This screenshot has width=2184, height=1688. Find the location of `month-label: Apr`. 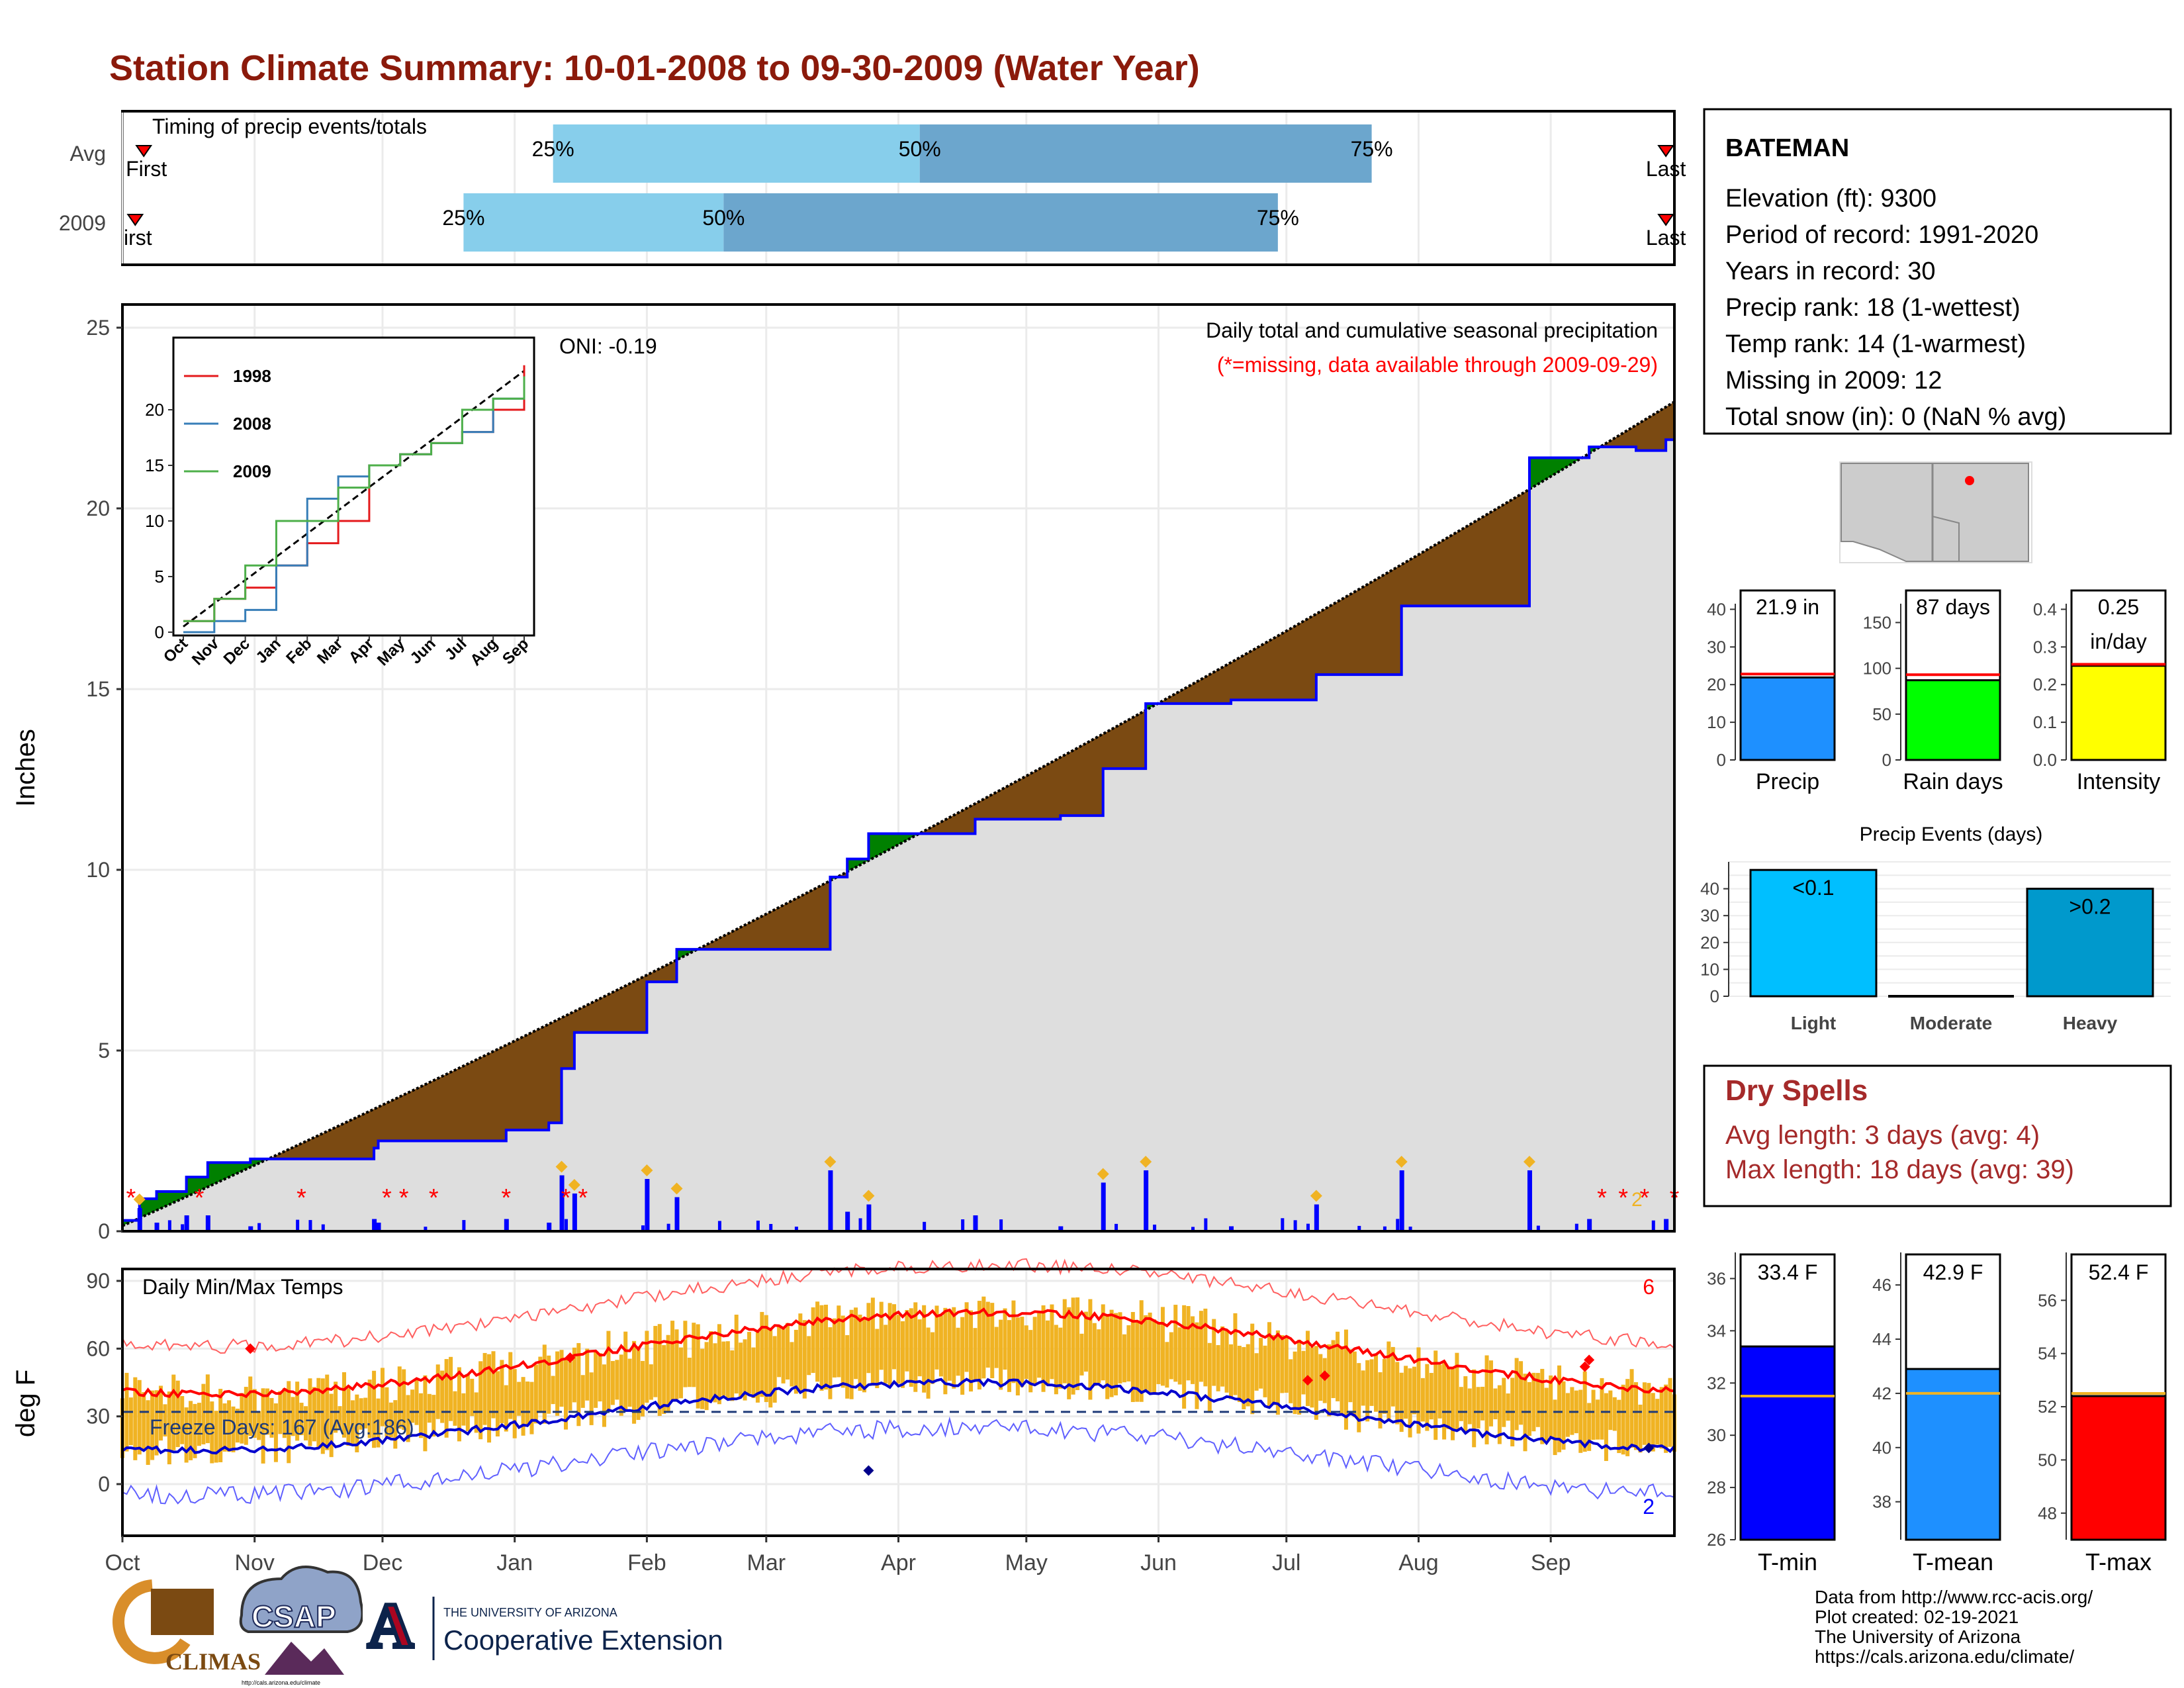

month-label: Apr is located at coordinates (899, 1562).